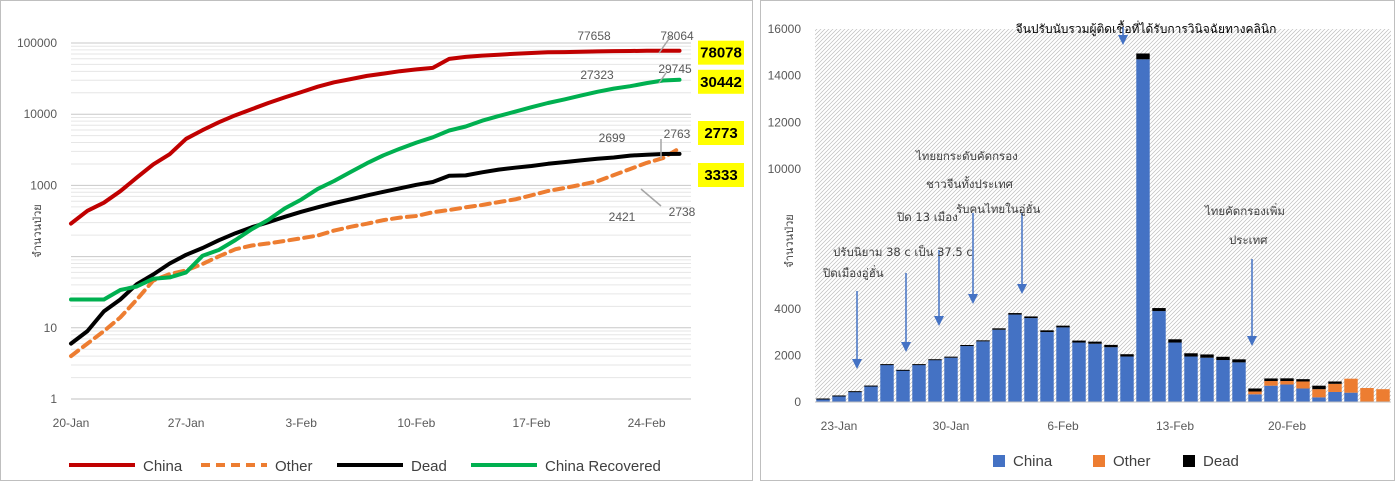 This screenshot has width=1395, height=482. What do you see at coordinates (53, 399) in the screenshot?
I see `y-tick-label: 1` at bounding box center [53, 399].